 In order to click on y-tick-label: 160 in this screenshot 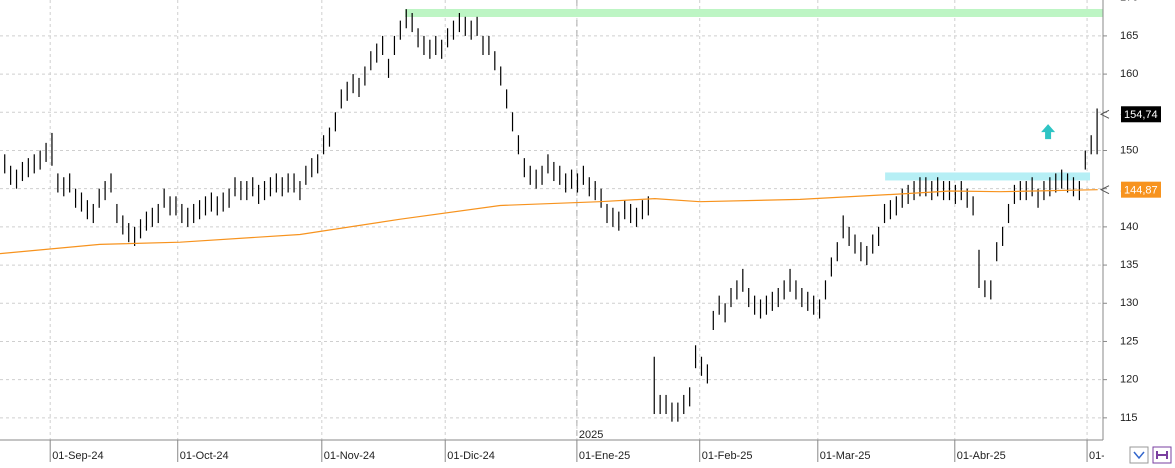, I will do `click(1129, 74)`.